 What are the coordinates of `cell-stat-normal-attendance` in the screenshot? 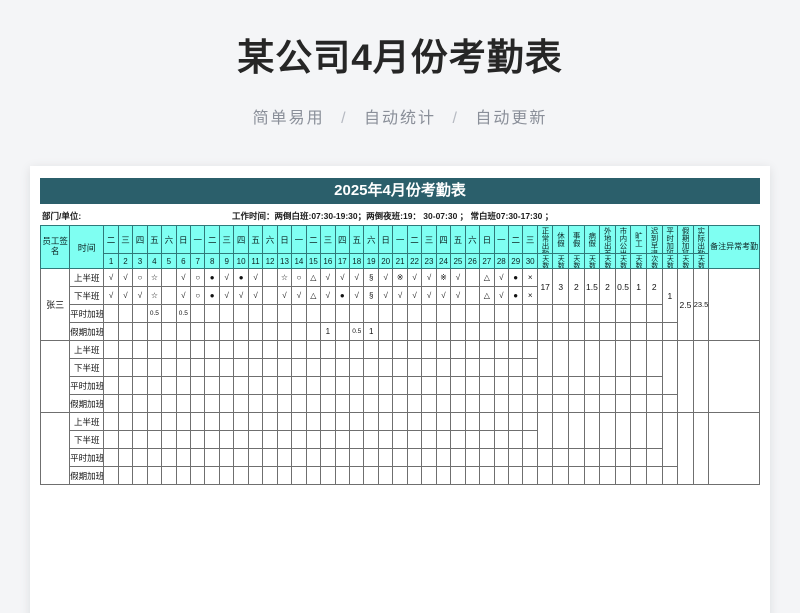 It's located at (545, 358).